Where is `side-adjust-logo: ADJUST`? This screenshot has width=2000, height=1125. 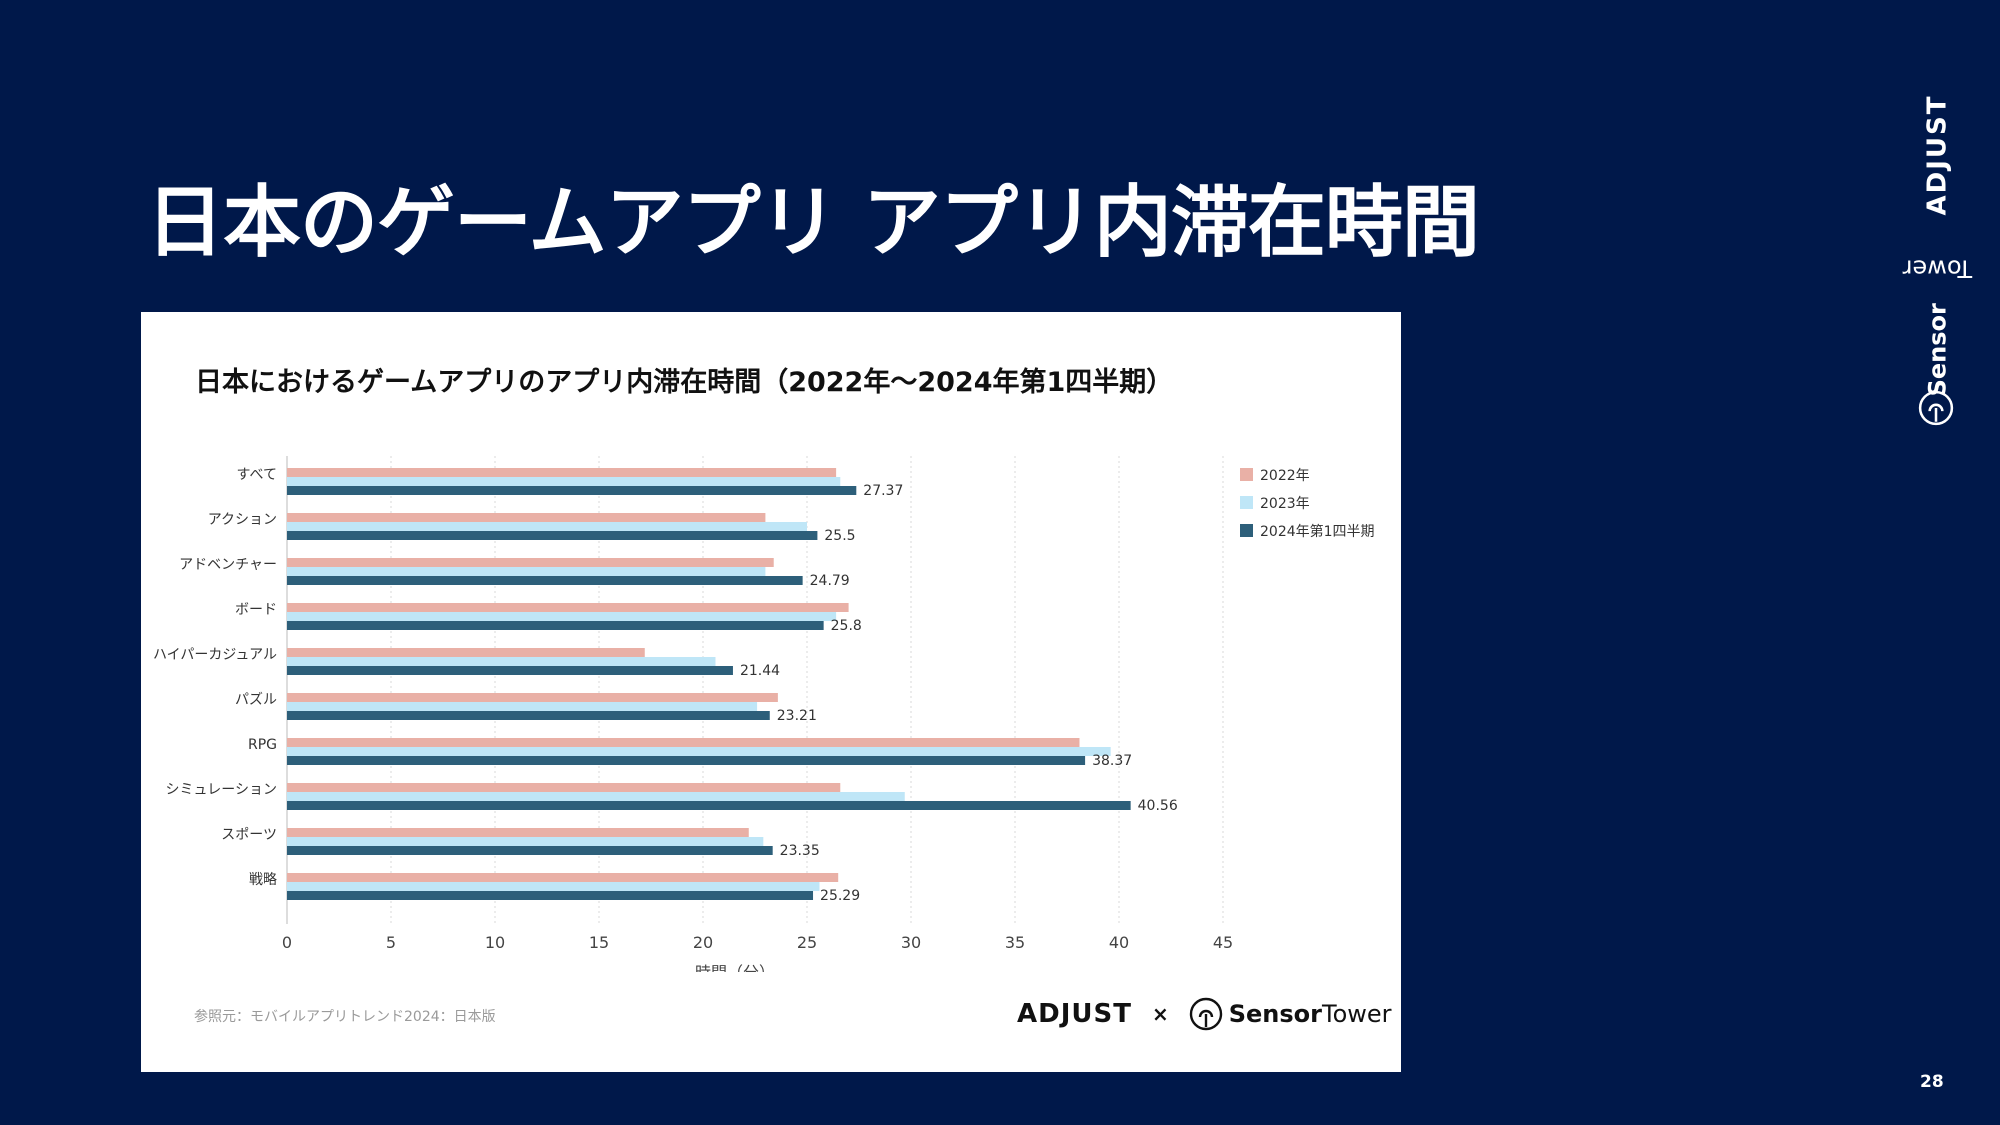 side-adjust-logo: ADJUST is located at coordinates (1937, 155).